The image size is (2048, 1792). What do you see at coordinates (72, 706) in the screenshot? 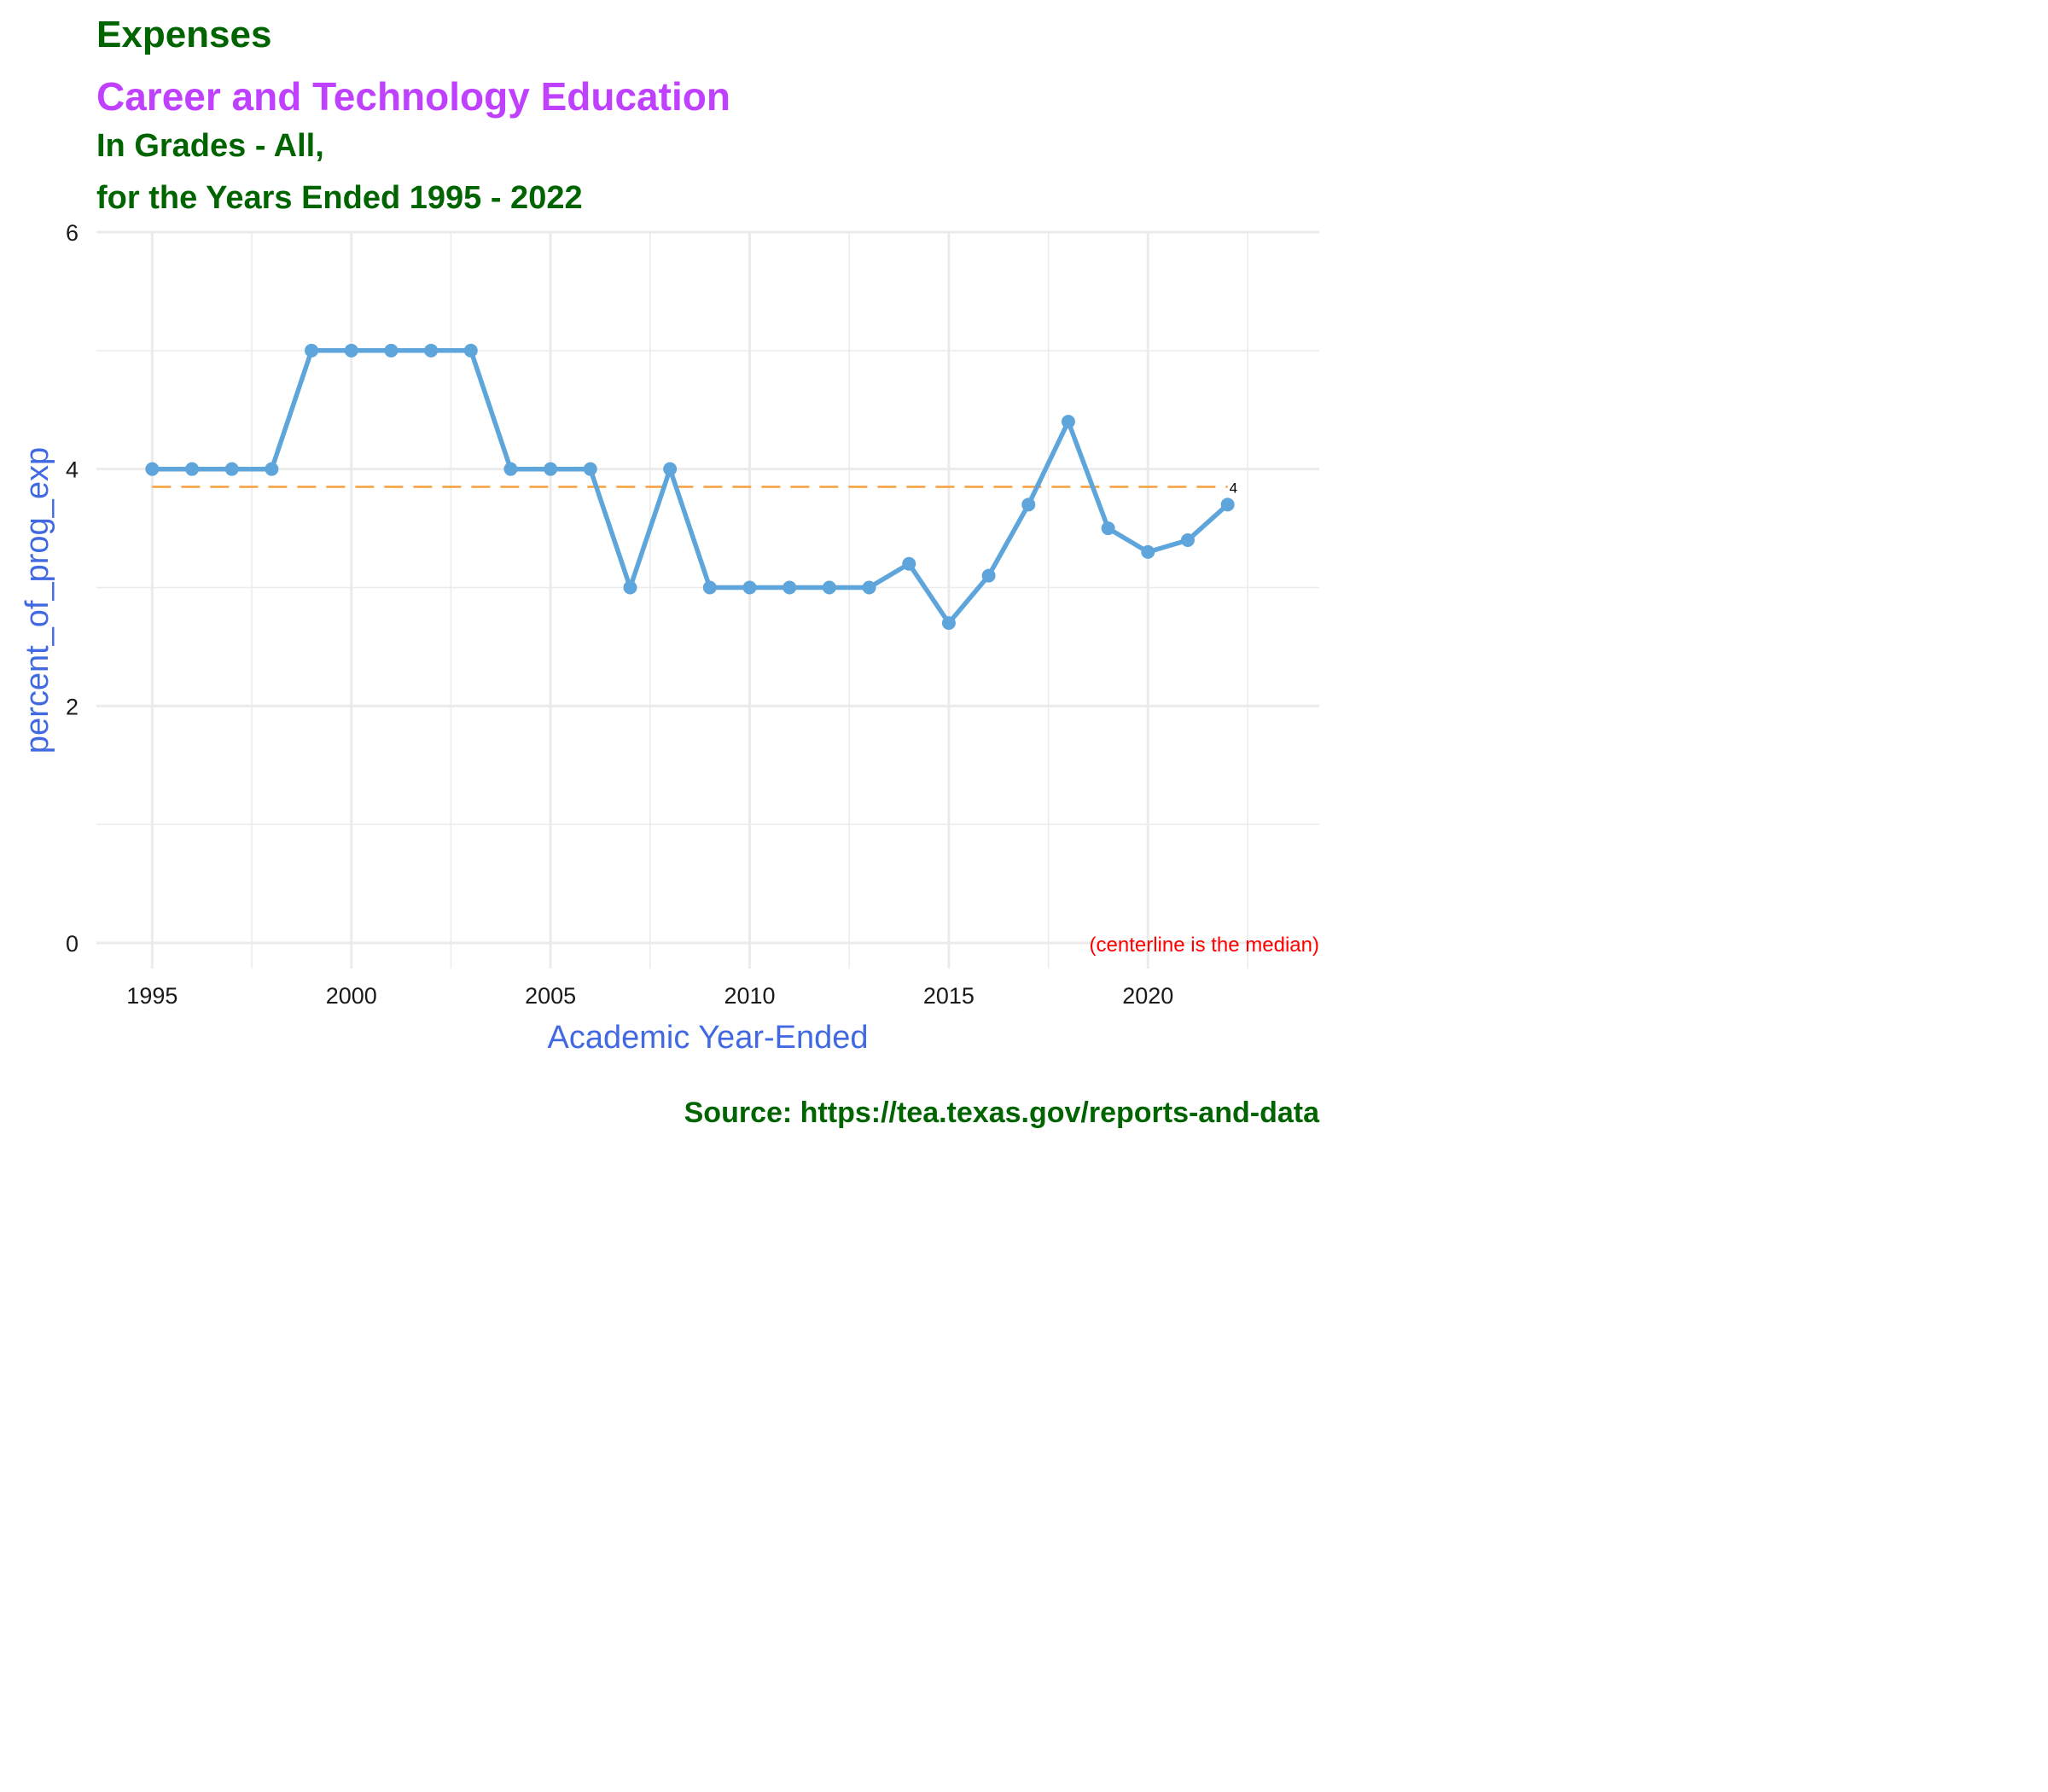
I see `y-tick-label: 2` at bounding box center [72, 706].